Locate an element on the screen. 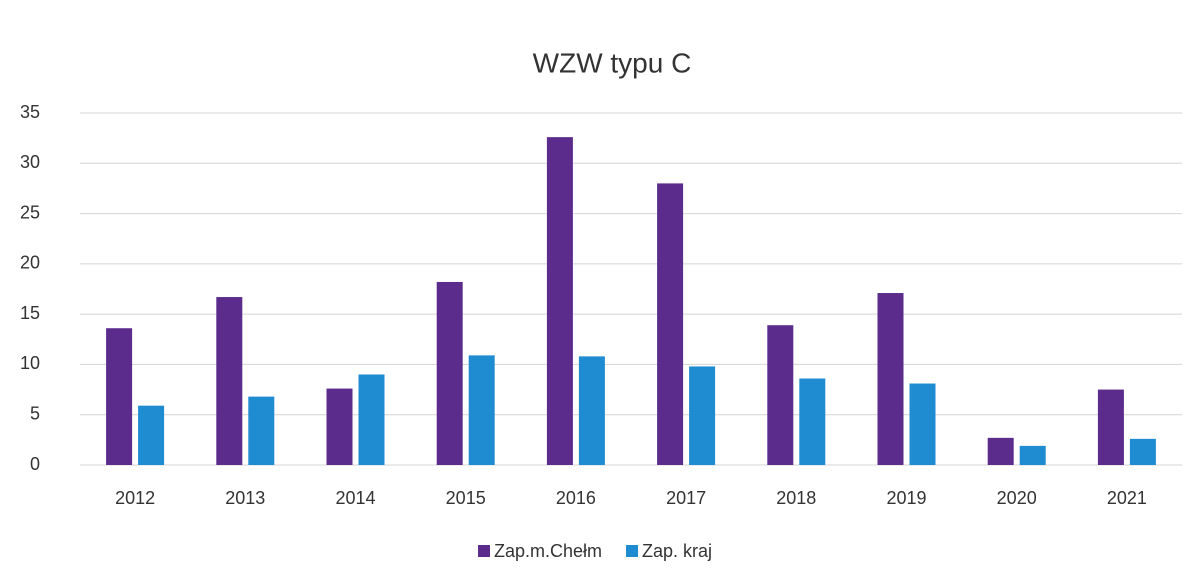 This screenshot has width=1201, height=584. y-tick-label: 20 is located at coordinates (30, 263).